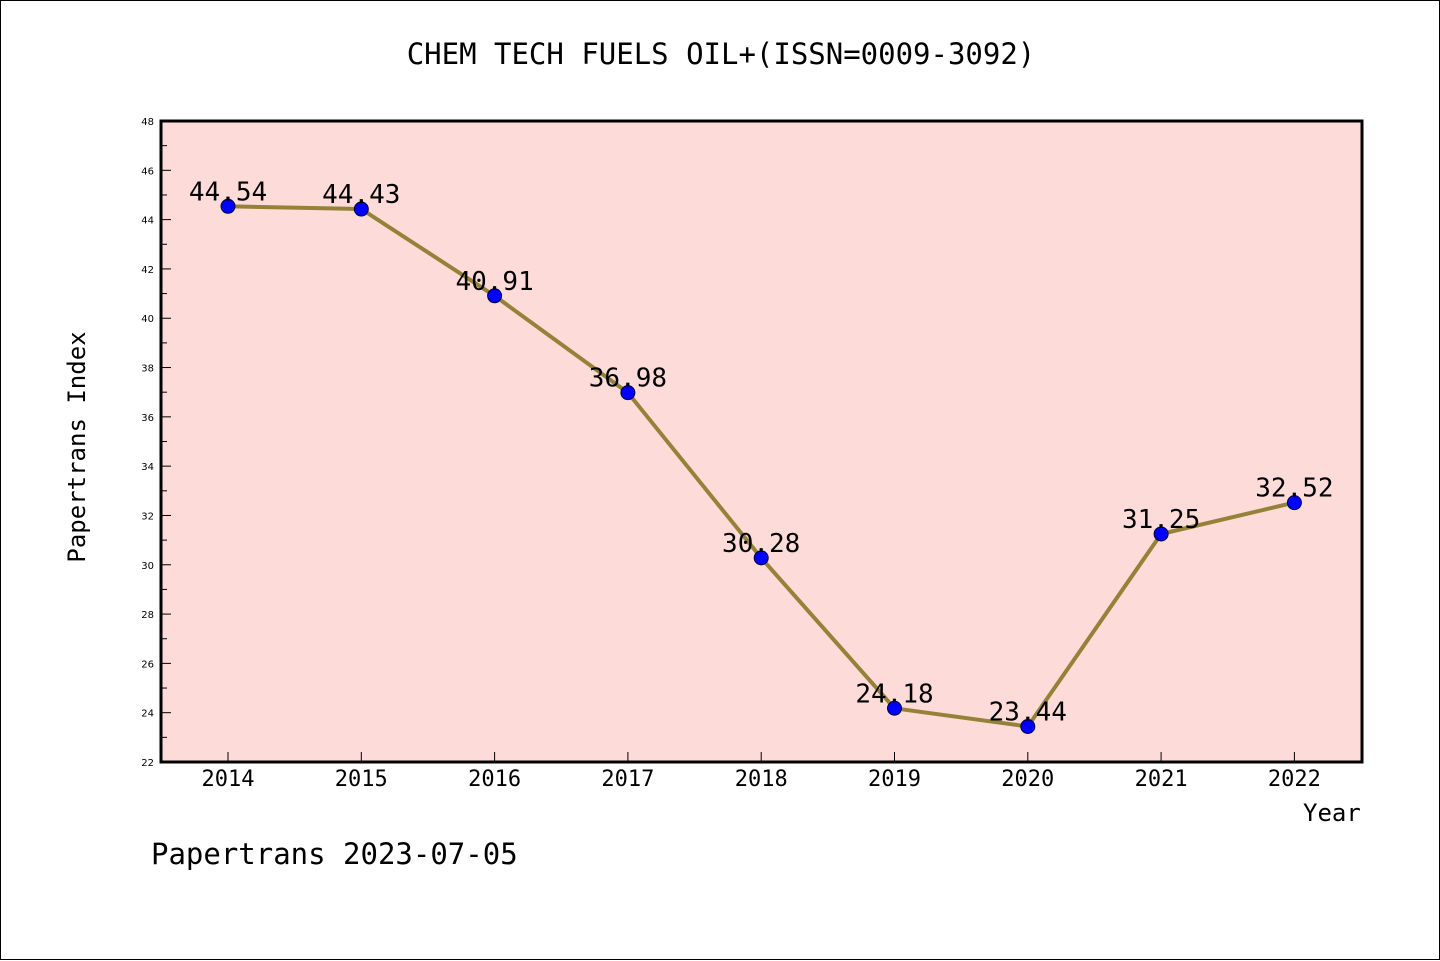 This screenshot has width=1440, height=961. Describe the element at coordinates (761, 544) in the screenshot. I see `data-label: 30.28` at that location.